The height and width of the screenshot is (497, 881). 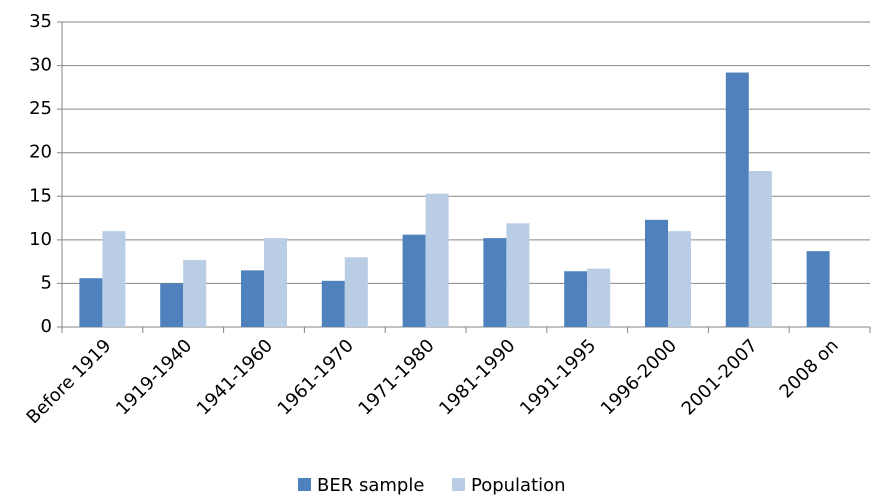 I want to click on y-tick-label: 25, so click(x=40, y=108).